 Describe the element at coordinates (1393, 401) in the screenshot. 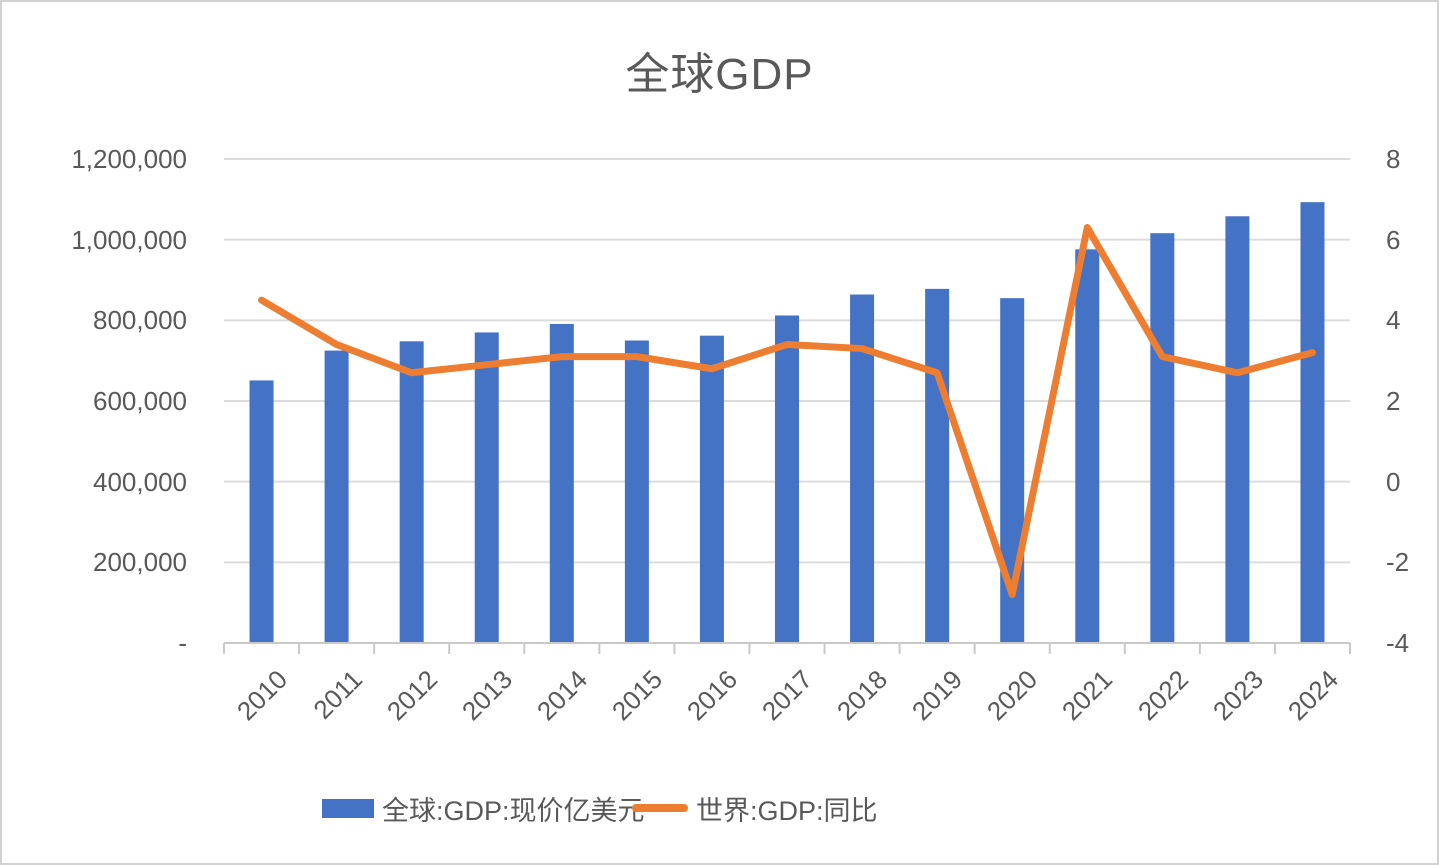

I see `y-right-tick-label: 2` at that location.